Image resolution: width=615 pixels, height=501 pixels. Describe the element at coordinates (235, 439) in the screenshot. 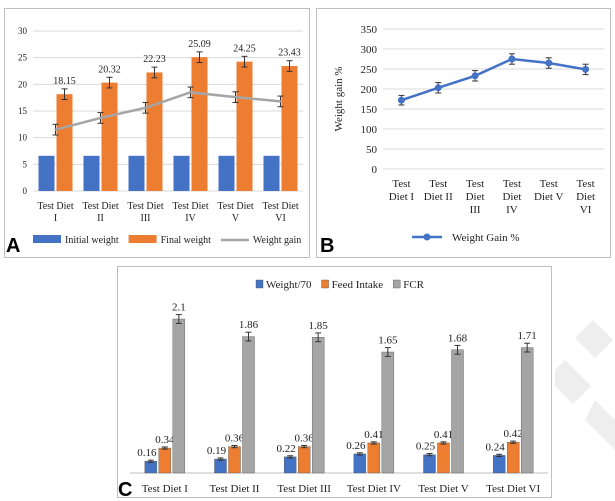

I see `data-label: 0.36` at that location.